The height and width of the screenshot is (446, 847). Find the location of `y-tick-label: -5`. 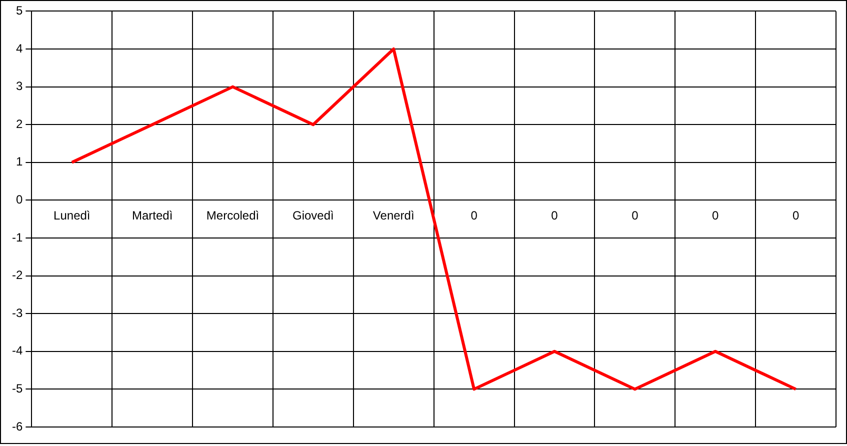

y-tick-label: -5 is located at coordinates (17, 389).